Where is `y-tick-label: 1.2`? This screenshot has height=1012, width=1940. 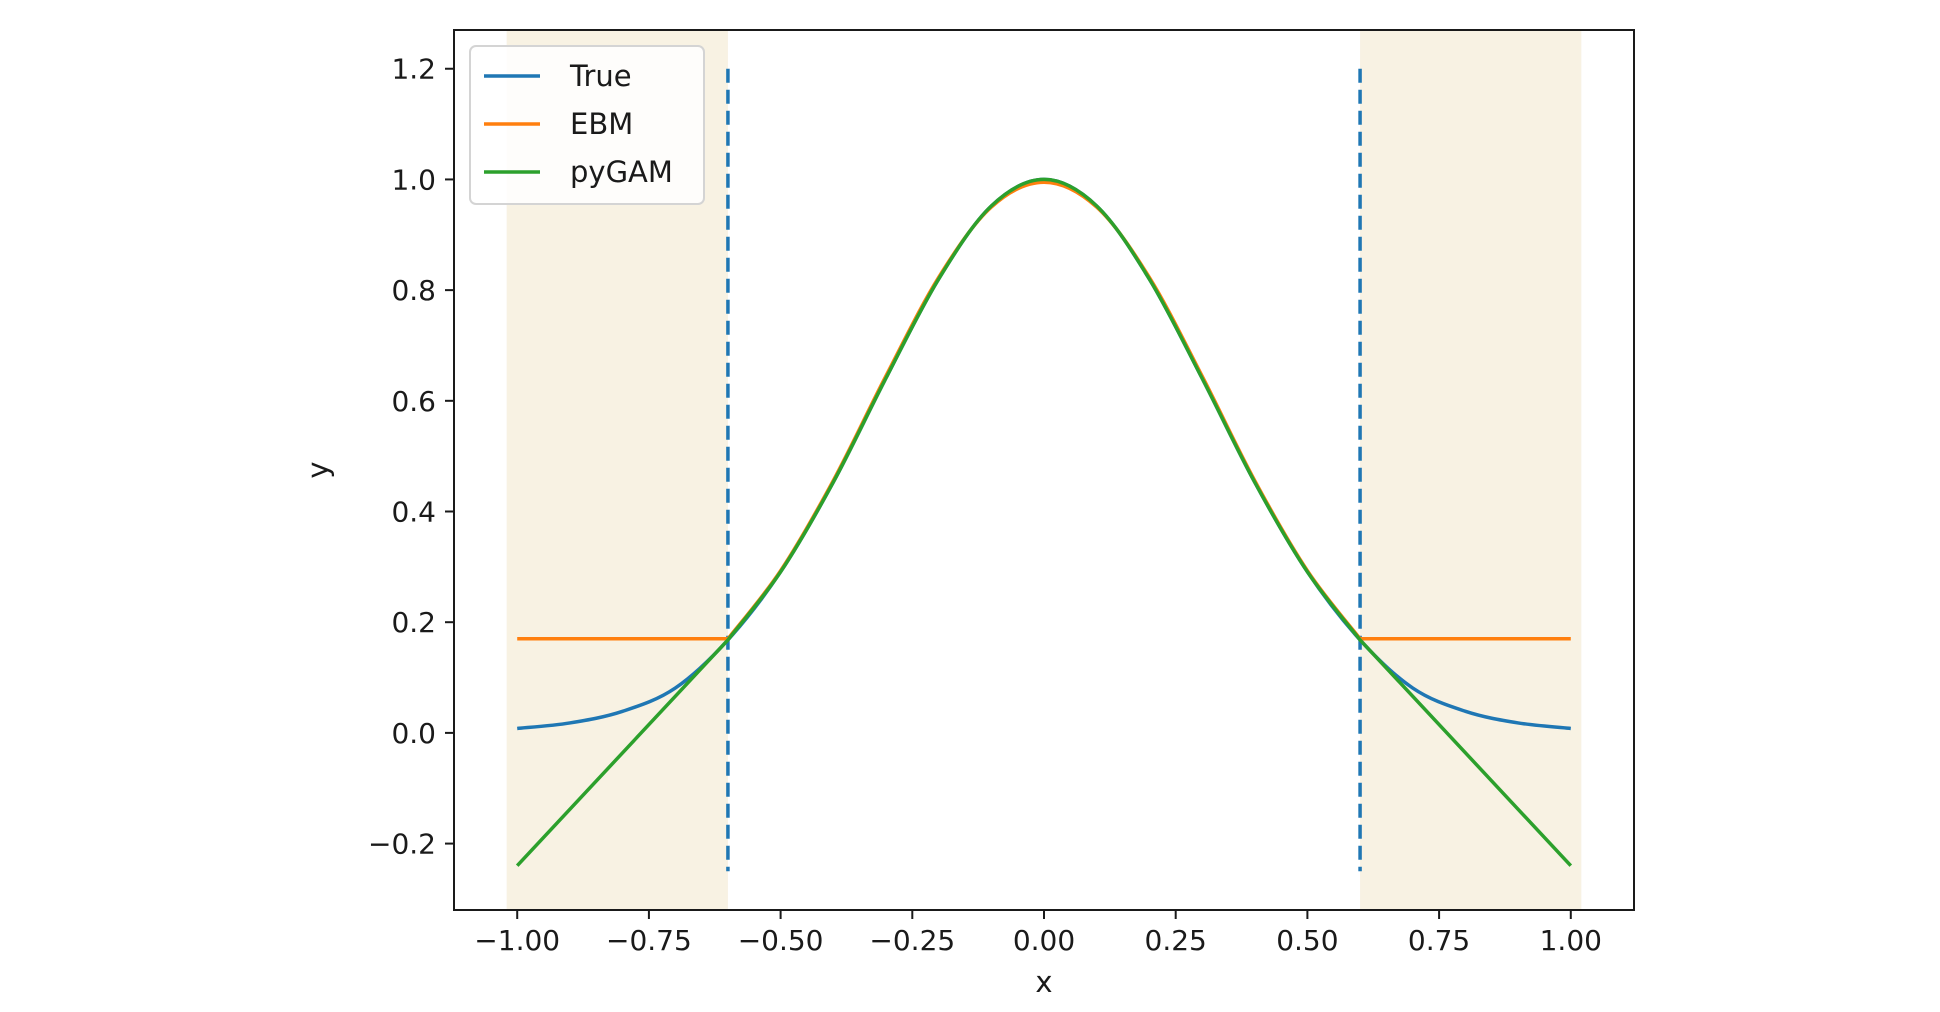
y-tick-label: 1.2 is located at coordinates (413, 69).